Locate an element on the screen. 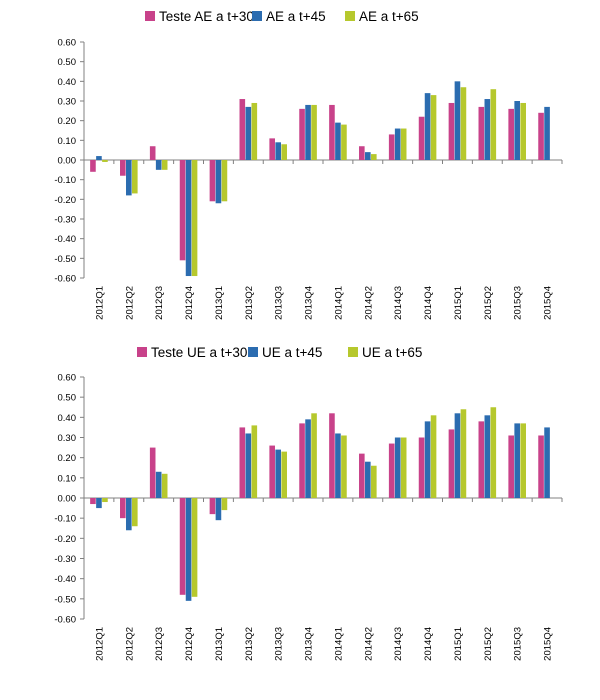 The width and height of the screenshot is (600, 700). y-tick-label: -0.40 is located at coordinates (65, 579).